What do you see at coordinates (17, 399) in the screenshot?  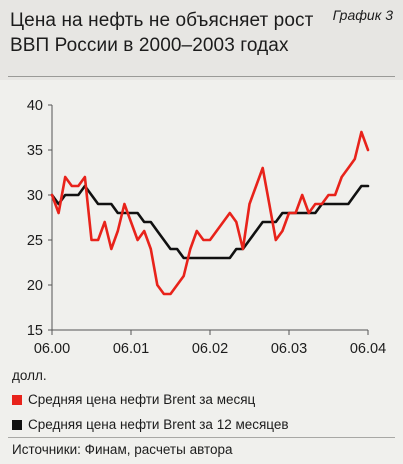 I see `legend-swatch-red` at bounding box center [17, 399].